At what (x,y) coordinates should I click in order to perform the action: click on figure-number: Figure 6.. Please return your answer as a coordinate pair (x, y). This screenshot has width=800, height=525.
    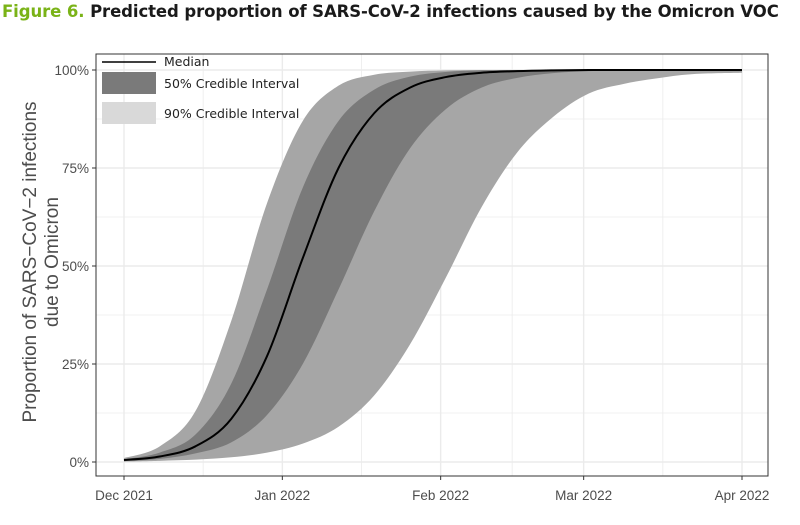
    Looking at the image, I should click on (43, 11).